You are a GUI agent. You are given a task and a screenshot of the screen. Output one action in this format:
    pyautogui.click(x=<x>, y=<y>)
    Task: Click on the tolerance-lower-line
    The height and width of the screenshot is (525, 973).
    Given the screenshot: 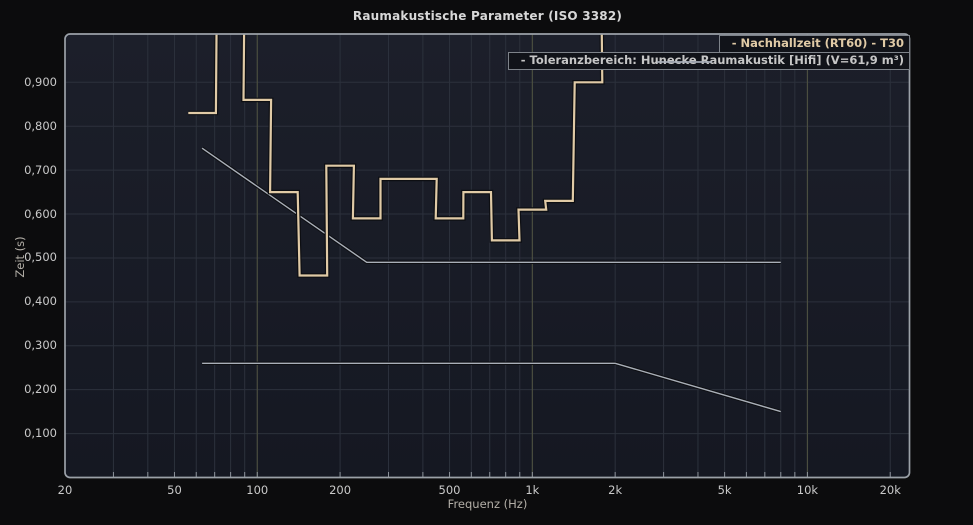 What is the action you would take?
    pyautogui.click(x=492, y=387)
    